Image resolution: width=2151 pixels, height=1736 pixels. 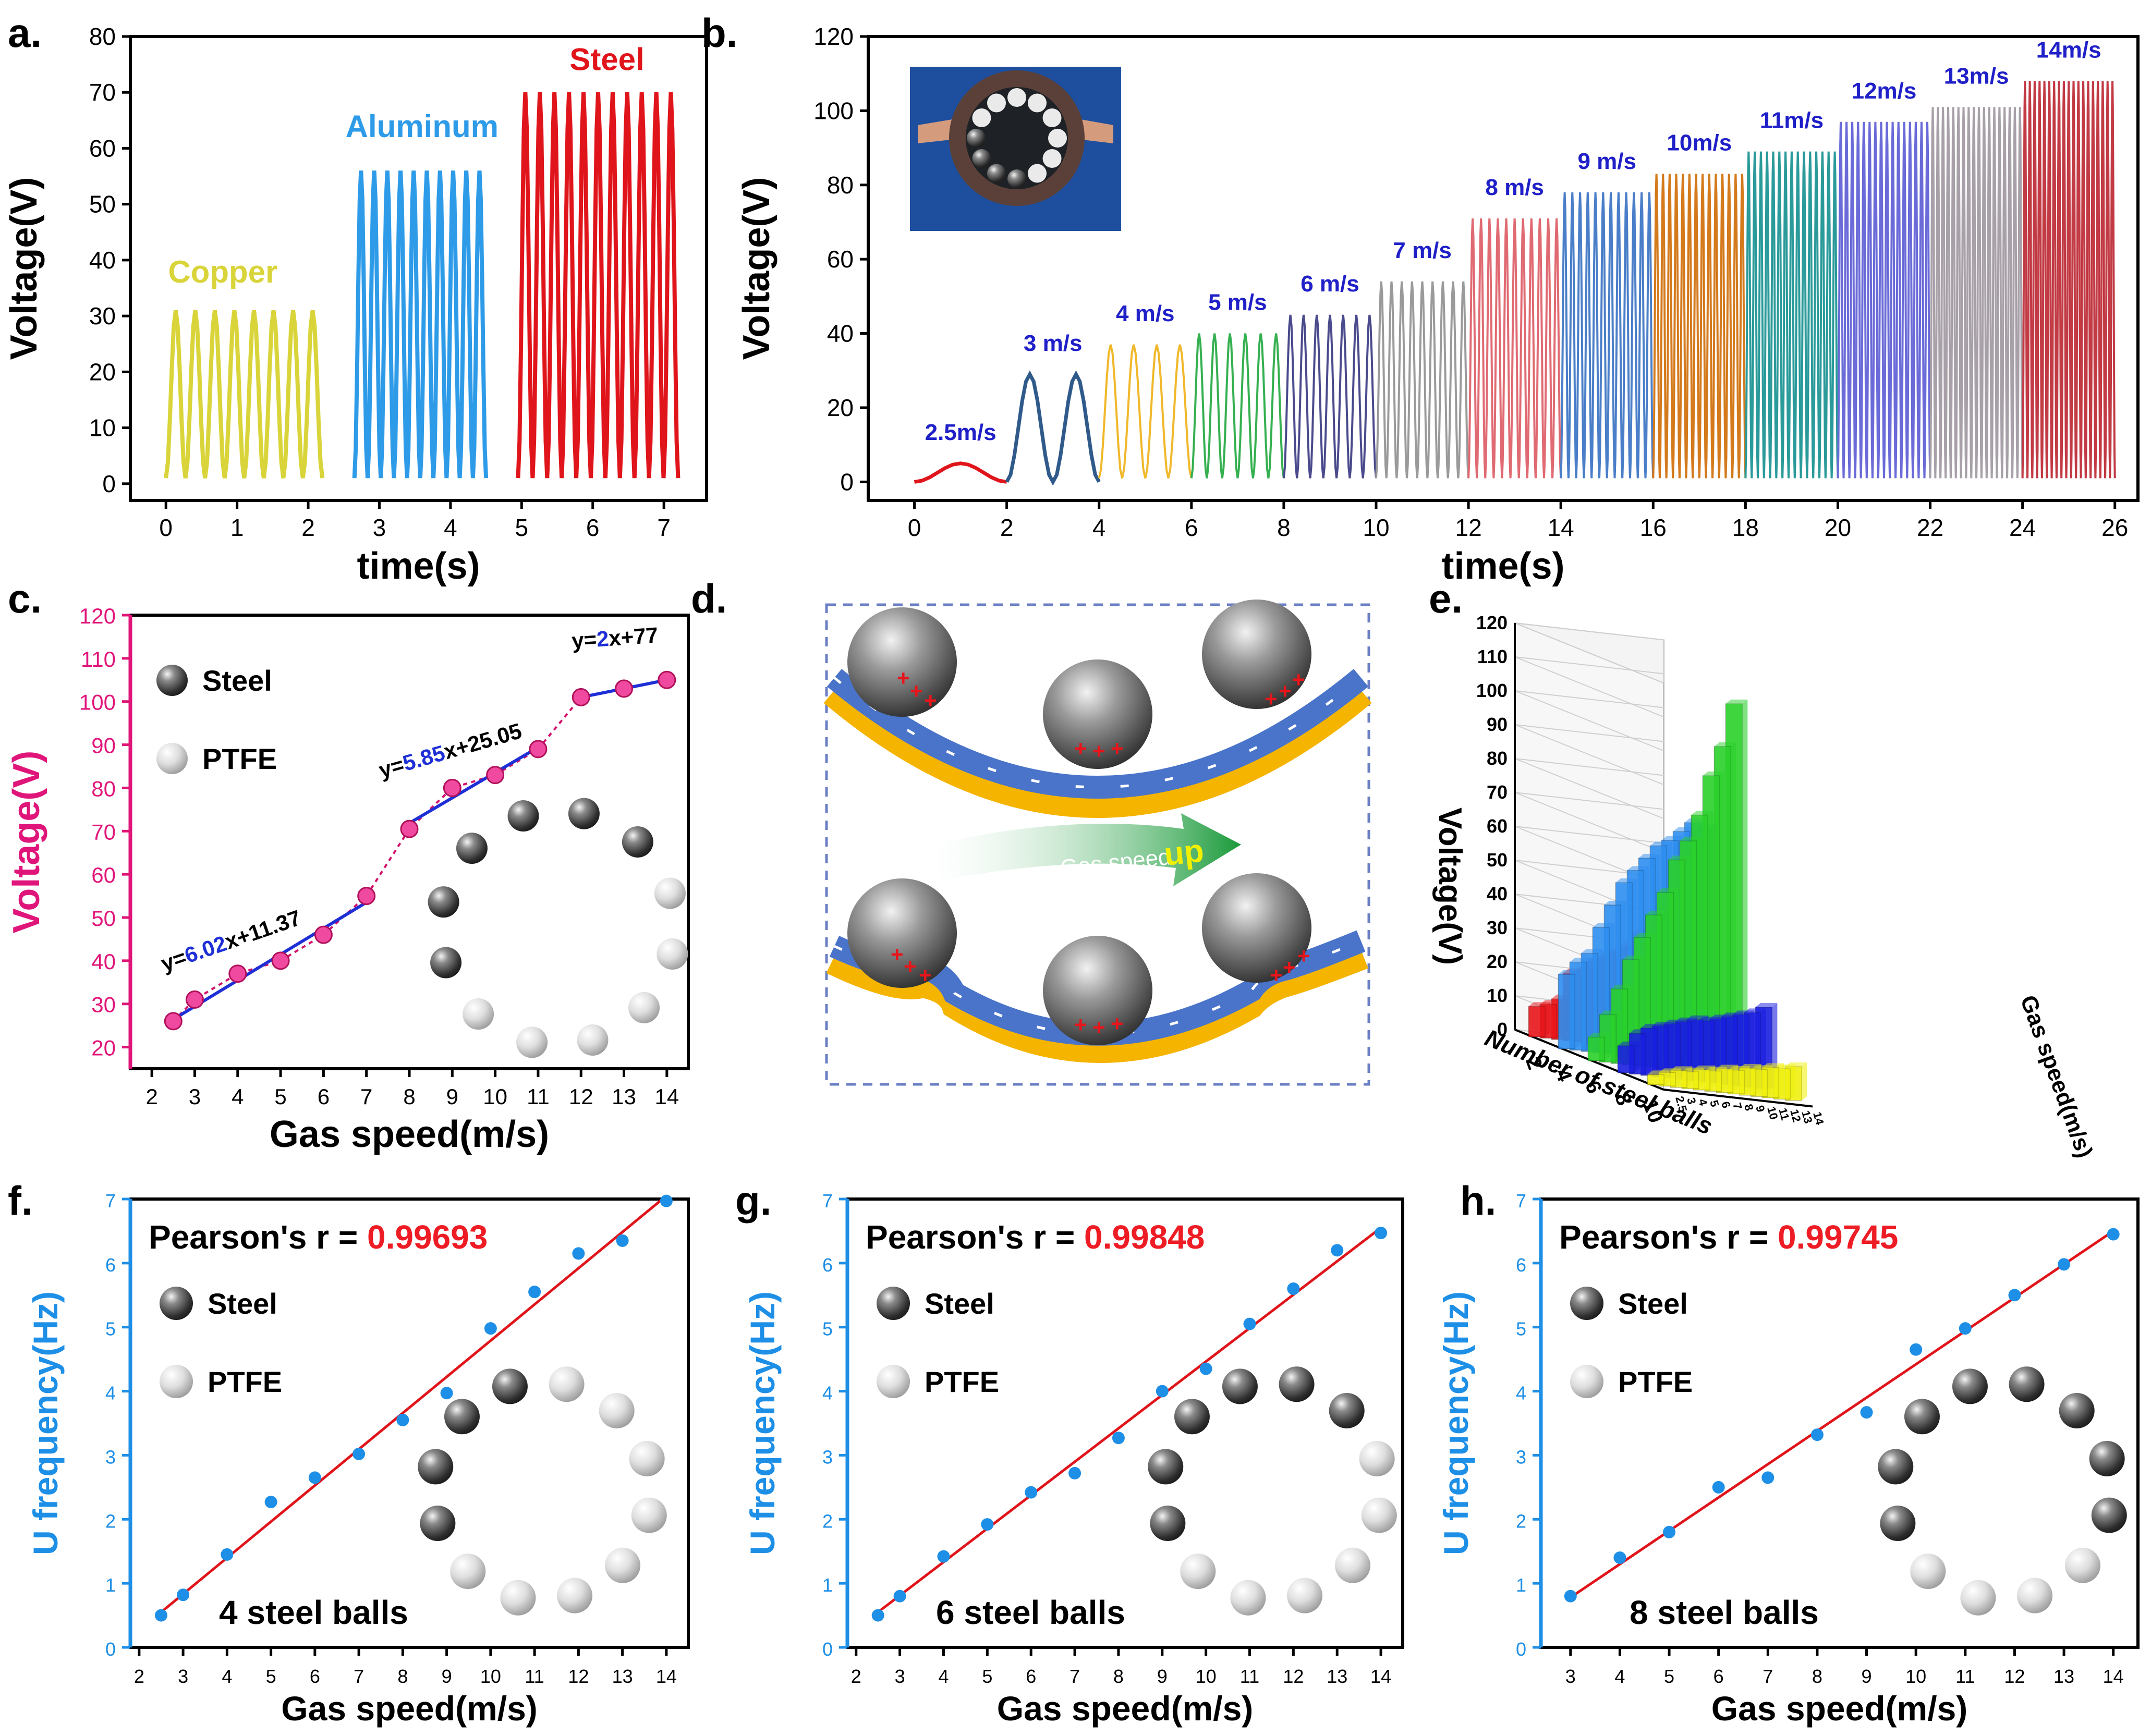 I want to click on z-tick-label: 50, so click(x=1498, y=860).